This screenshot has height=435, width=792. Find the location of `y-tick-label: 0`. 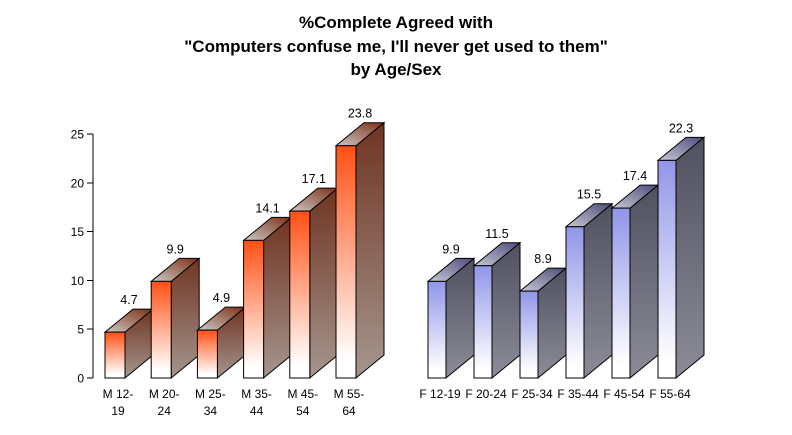

y-tick-label: 0 is located at coordinates (80, 379).